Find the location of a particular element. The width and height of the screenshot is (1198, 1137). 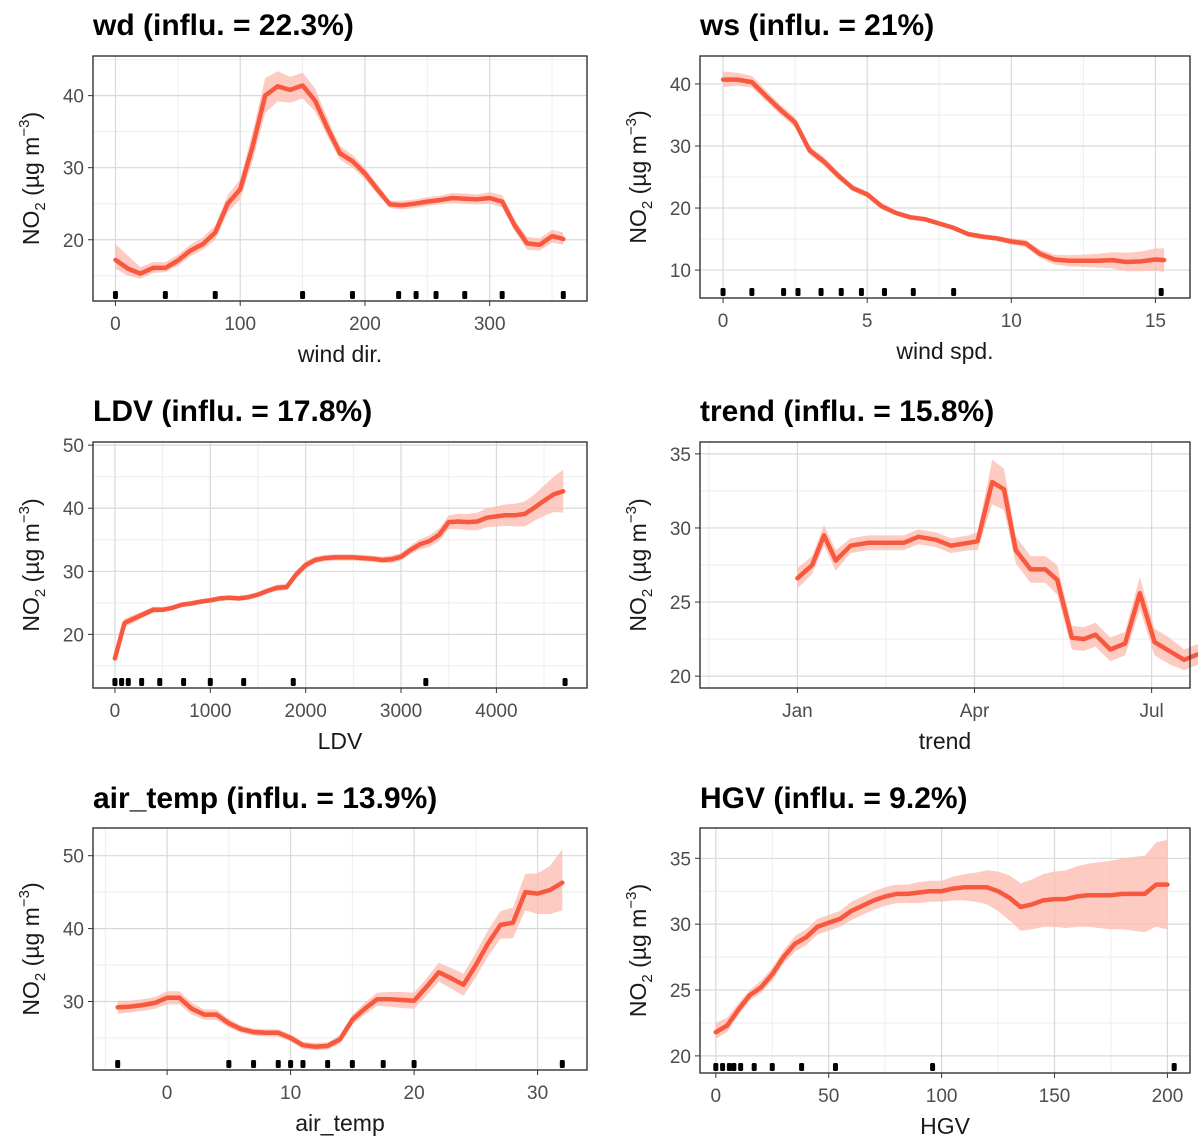

panel-title: ws (influ. = 21%) is located at coordinates (816, 25).